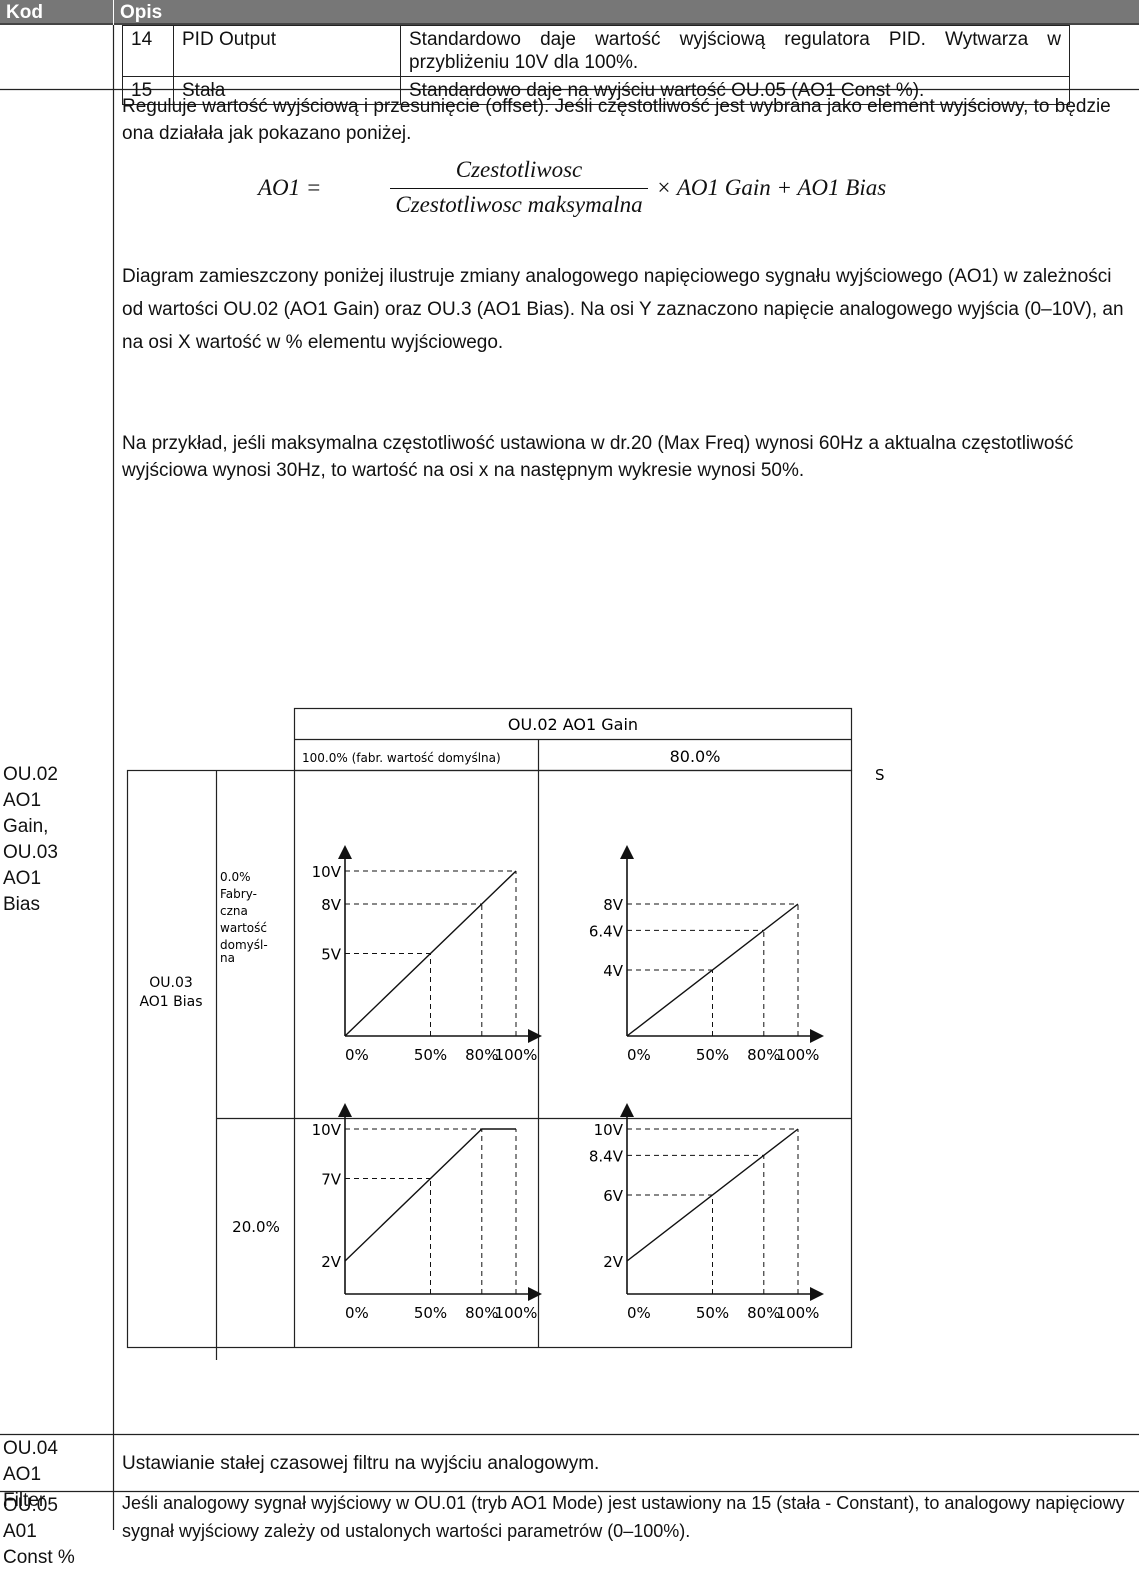 Image resolution: width=1139 pixels, height=1571 pixels. I want to click on bias-row1-line: czna, so click(234, 911).